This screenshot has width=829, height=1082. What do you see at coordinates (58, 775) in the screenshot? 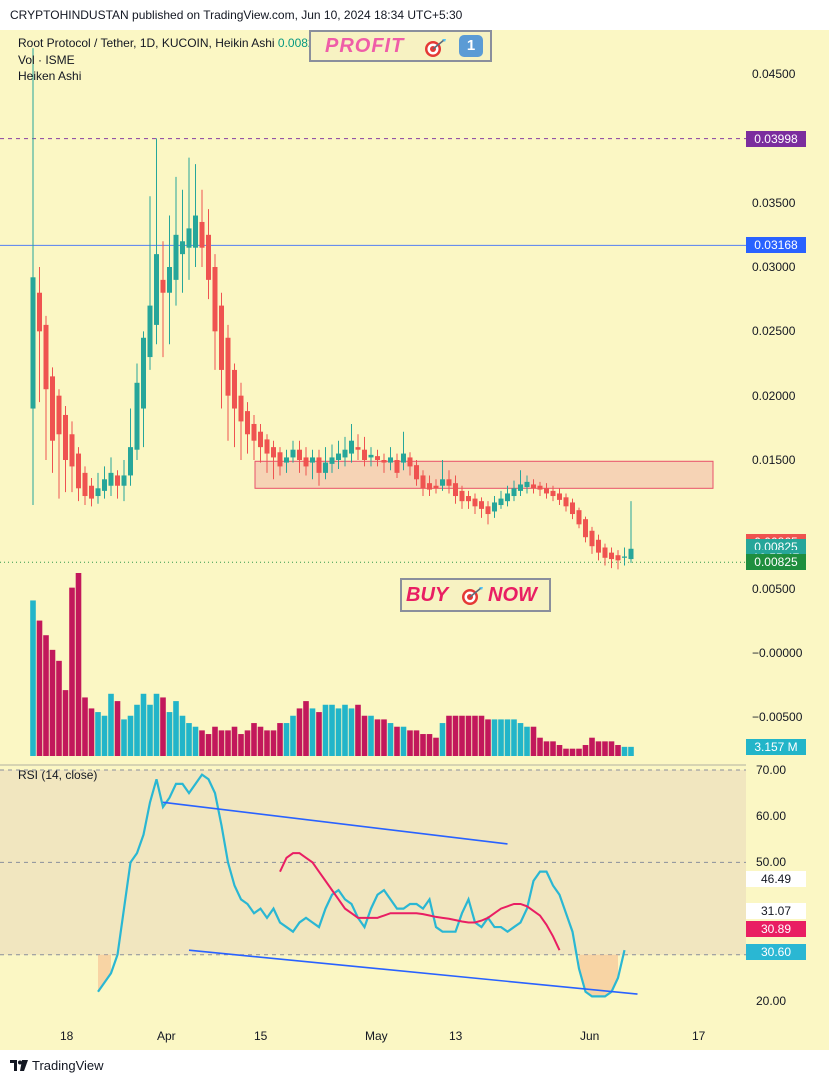
I see `rsi-legend: RSI (14, close)` at bounding box center [58, 775].